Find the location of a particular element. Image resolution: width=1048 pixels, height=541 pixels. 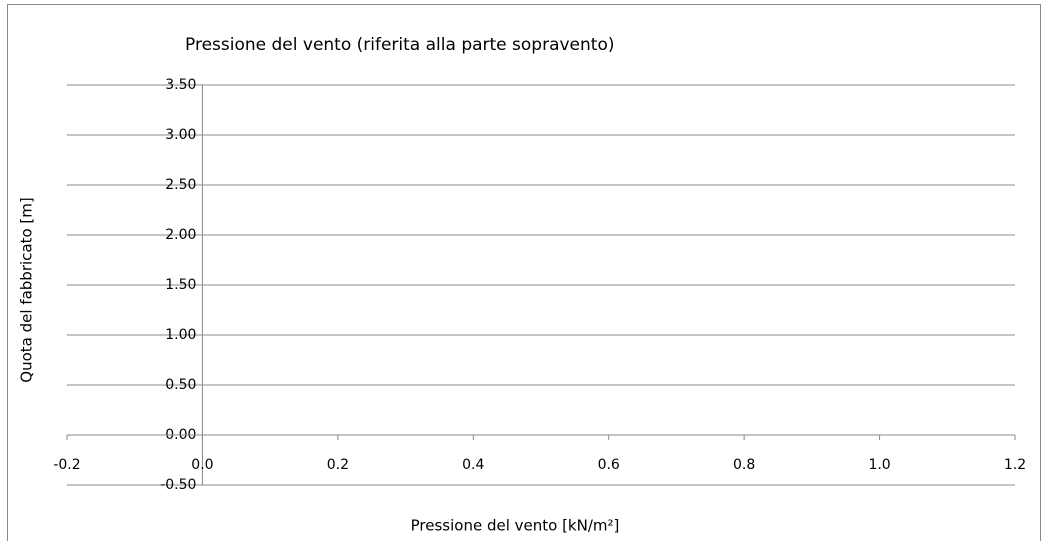

y-tick-label: 0.50 is located at coordinates (180, 385).